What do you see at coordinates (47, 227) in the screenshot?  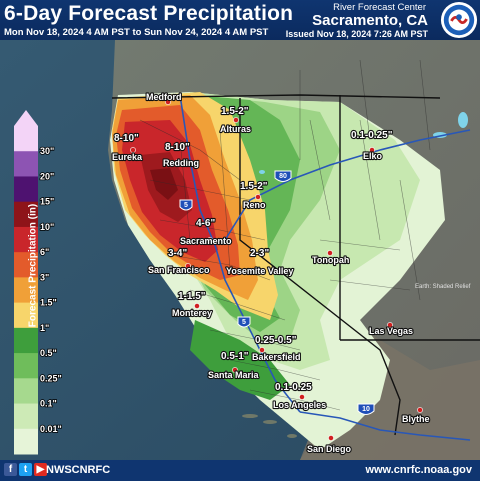 I see `legend-level-label: 10"` at bounding box center [47, 227].